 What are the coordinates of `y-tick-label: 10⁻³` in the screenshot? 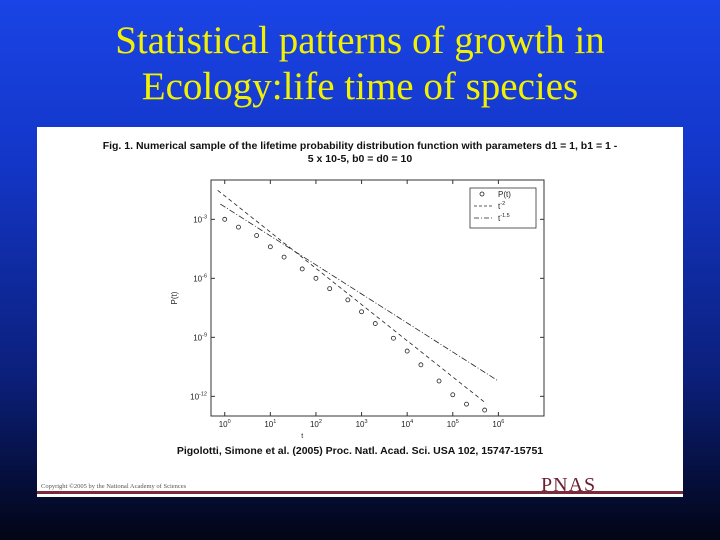 It's located at (200, 219).